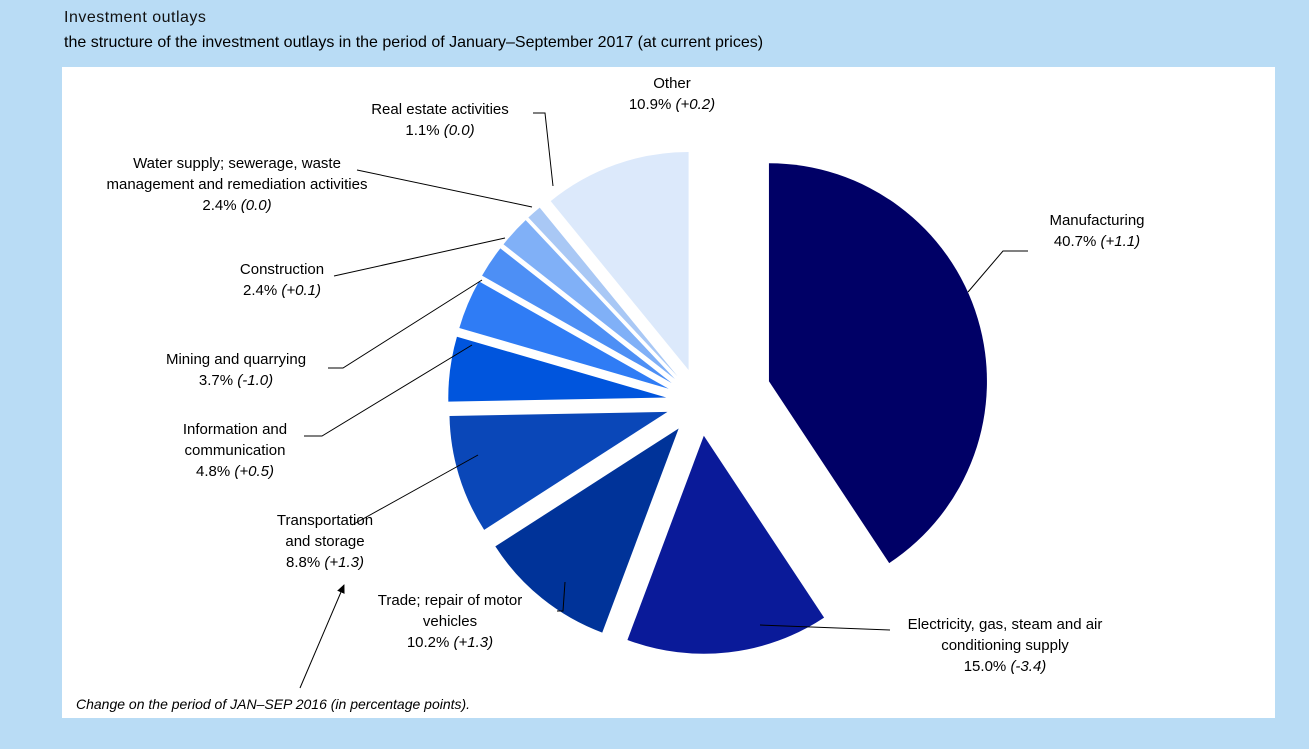 The height and width of the screenshot is (749, 1309). What do you see at coordinates (1075, 241) in the screenshot?
I see `value-label: 40.7%` at bounding box center [1075, 241].